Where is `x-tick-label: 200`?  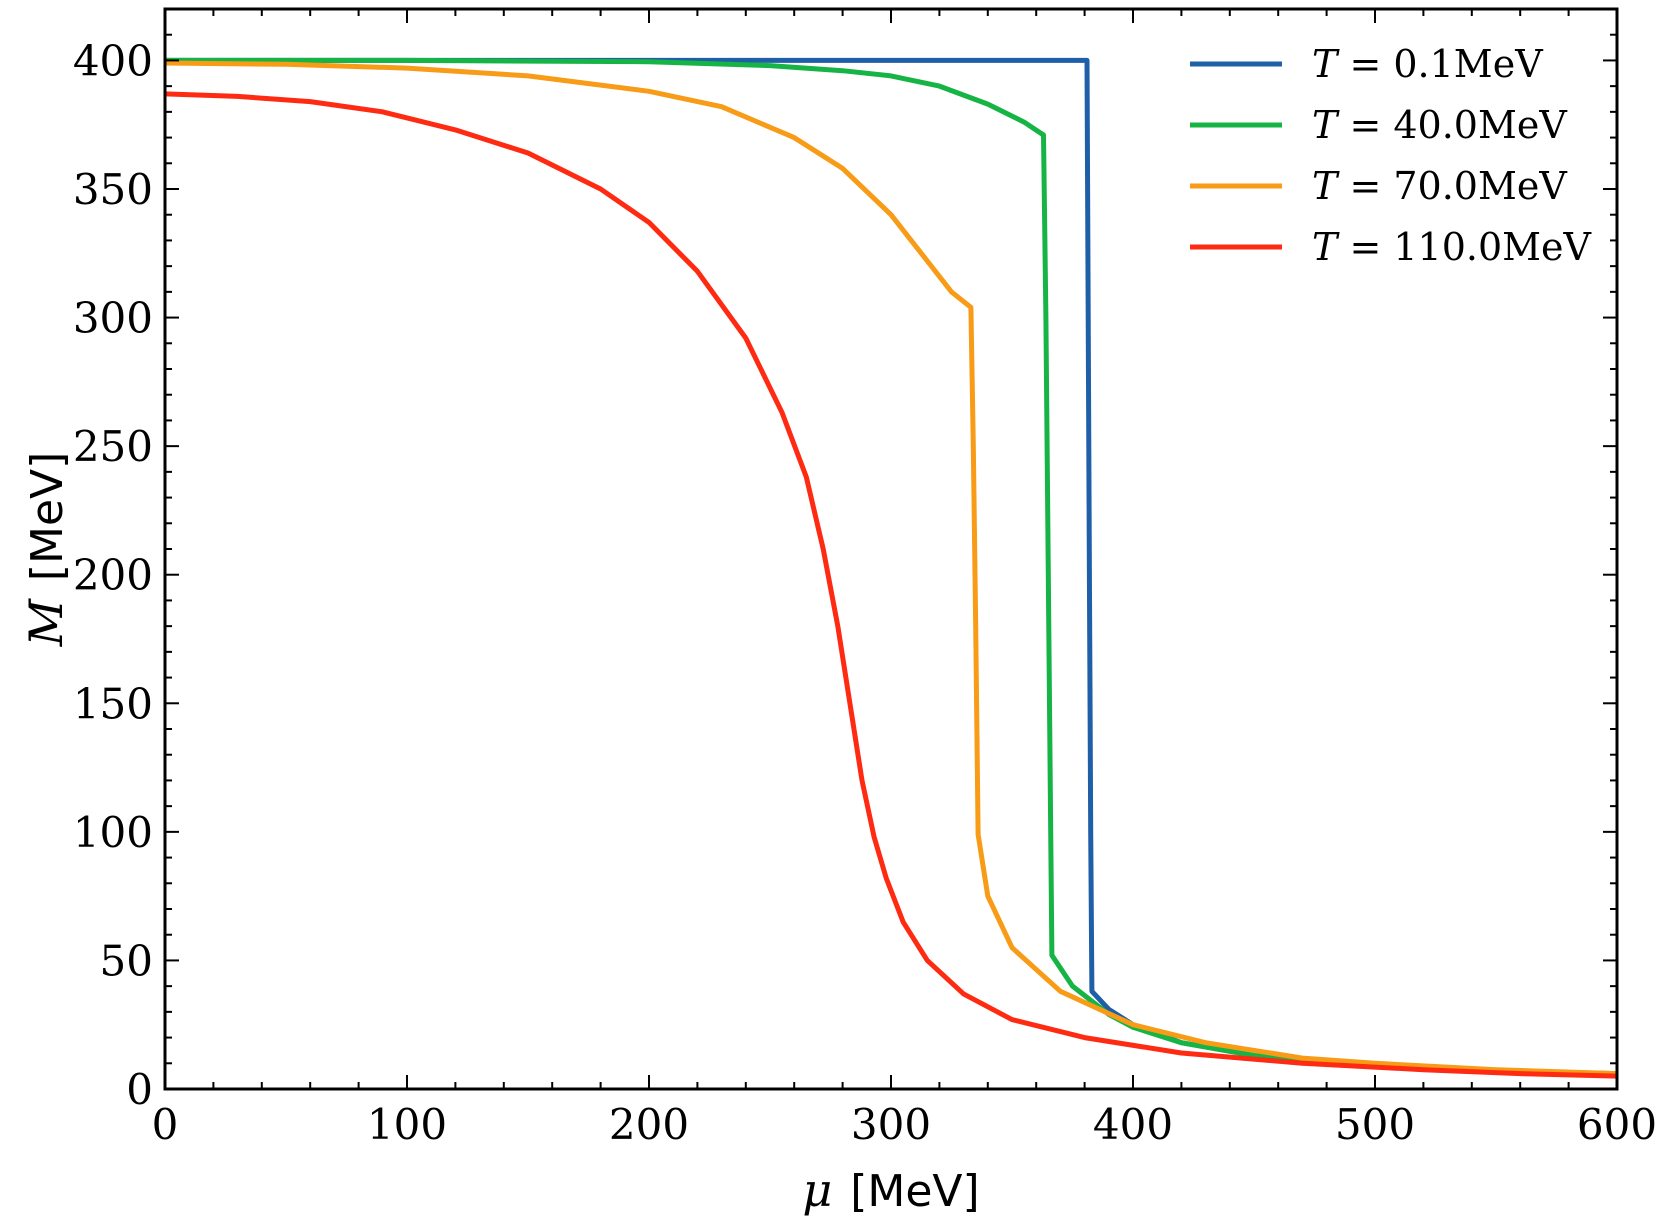 x-tick-label: 200 is located at coordinates (649, 1124).